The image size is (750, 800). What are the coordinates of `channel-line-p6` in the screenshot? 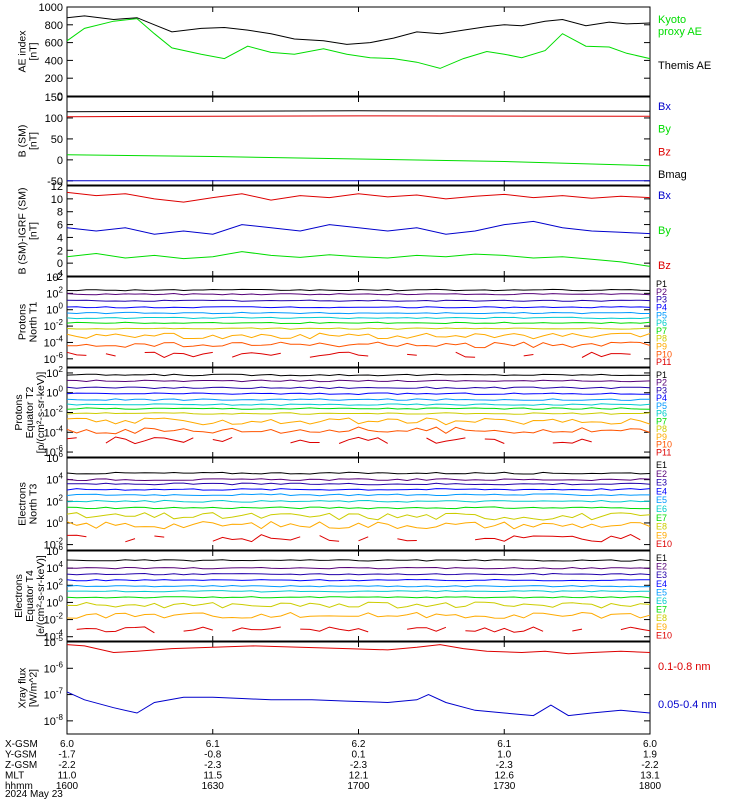 It's located at (358, 404).